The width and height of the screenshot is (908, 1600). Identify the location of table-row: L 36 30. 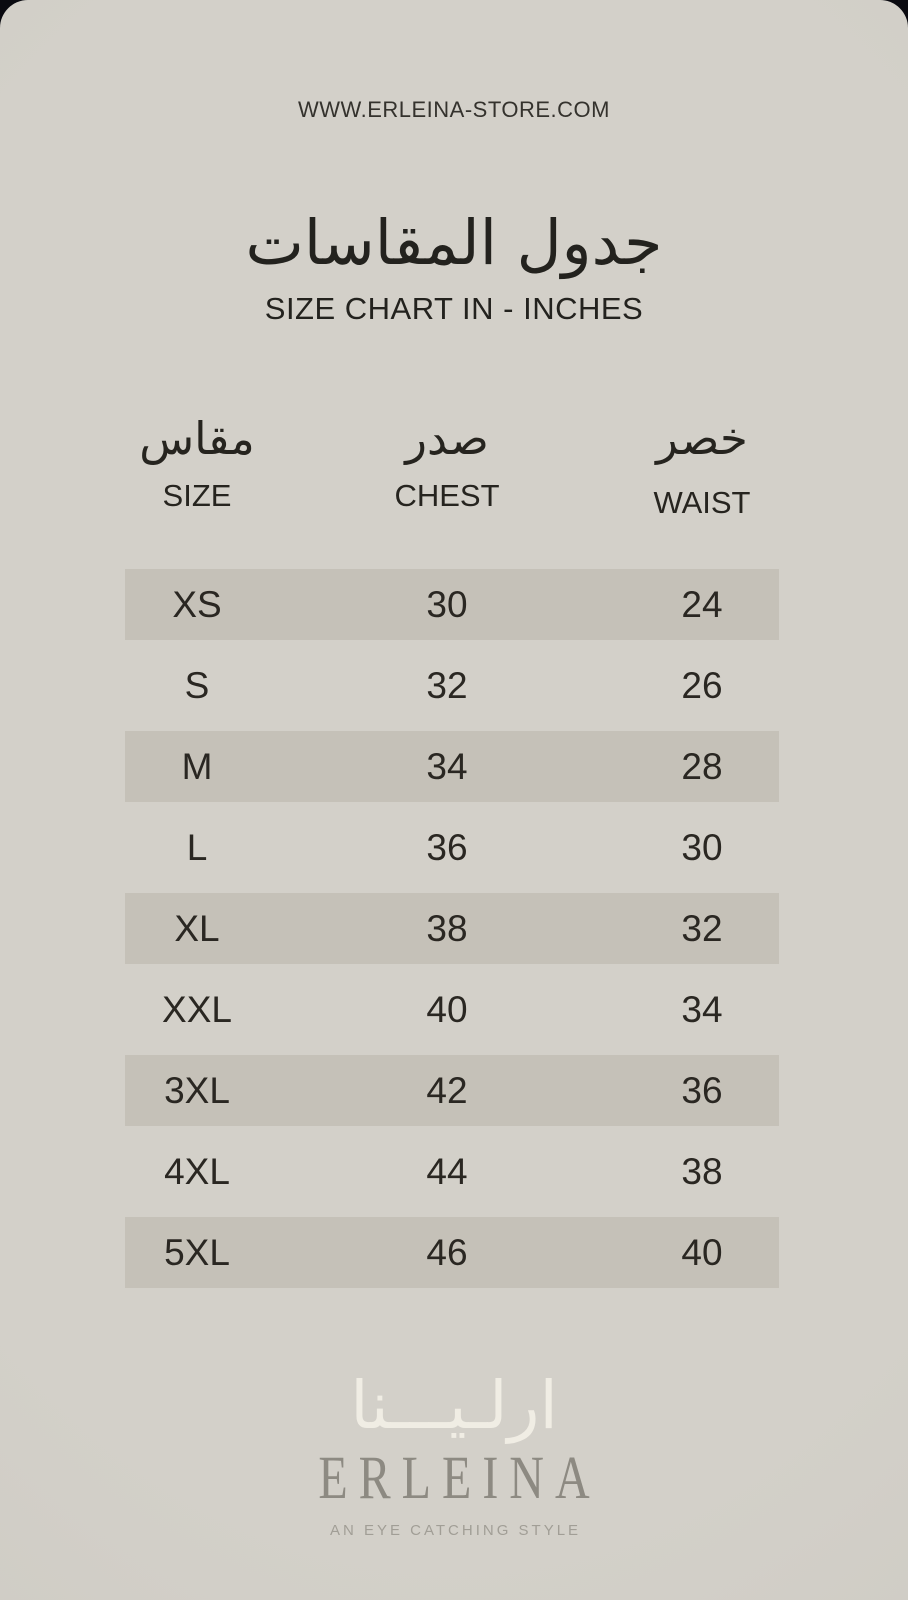
(452, 847).